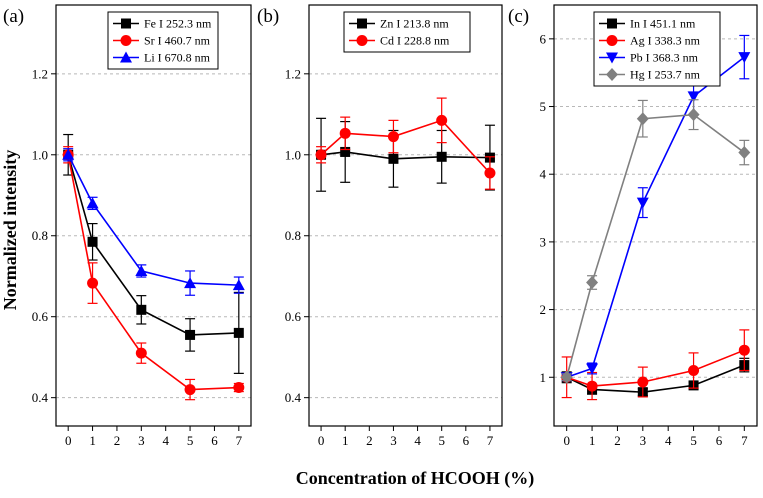 This screenshot has width=763, height=498. Describe the element at coordinates (665, 75) in the screenshot. I see `legend-label: Hg I 253.7 nm` at that location.